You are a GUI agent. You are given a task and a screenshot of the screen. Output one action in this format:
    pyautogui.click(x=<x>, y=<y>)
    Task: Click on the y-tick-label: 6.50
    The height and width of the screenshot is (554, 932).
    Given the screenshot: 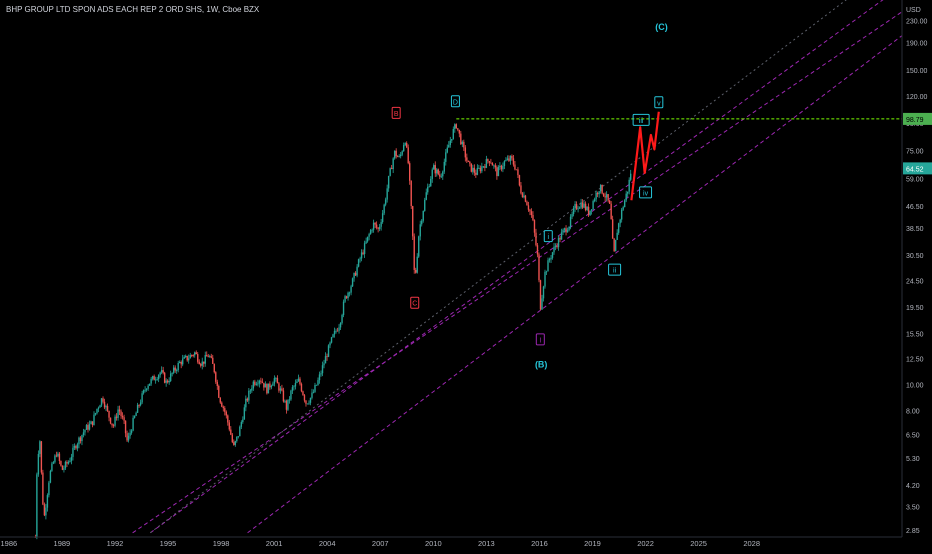 What is the action you would take?
    pyautogui.click(x=913, y=435)
    